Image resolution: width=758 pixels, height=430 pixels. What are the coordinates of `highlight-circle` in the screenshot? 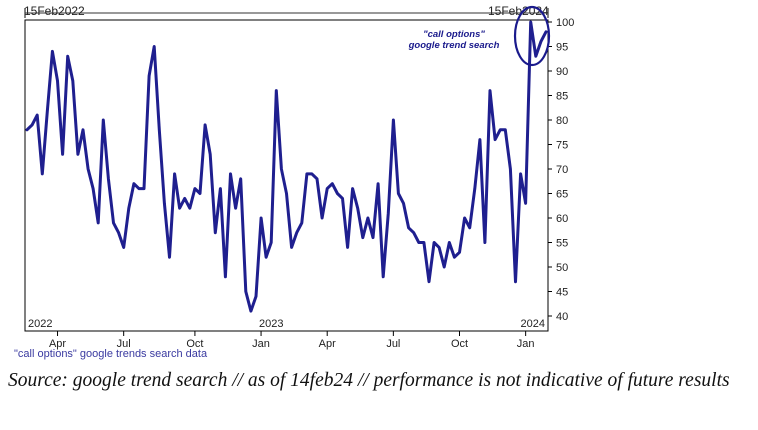 It's located at (532, 36).